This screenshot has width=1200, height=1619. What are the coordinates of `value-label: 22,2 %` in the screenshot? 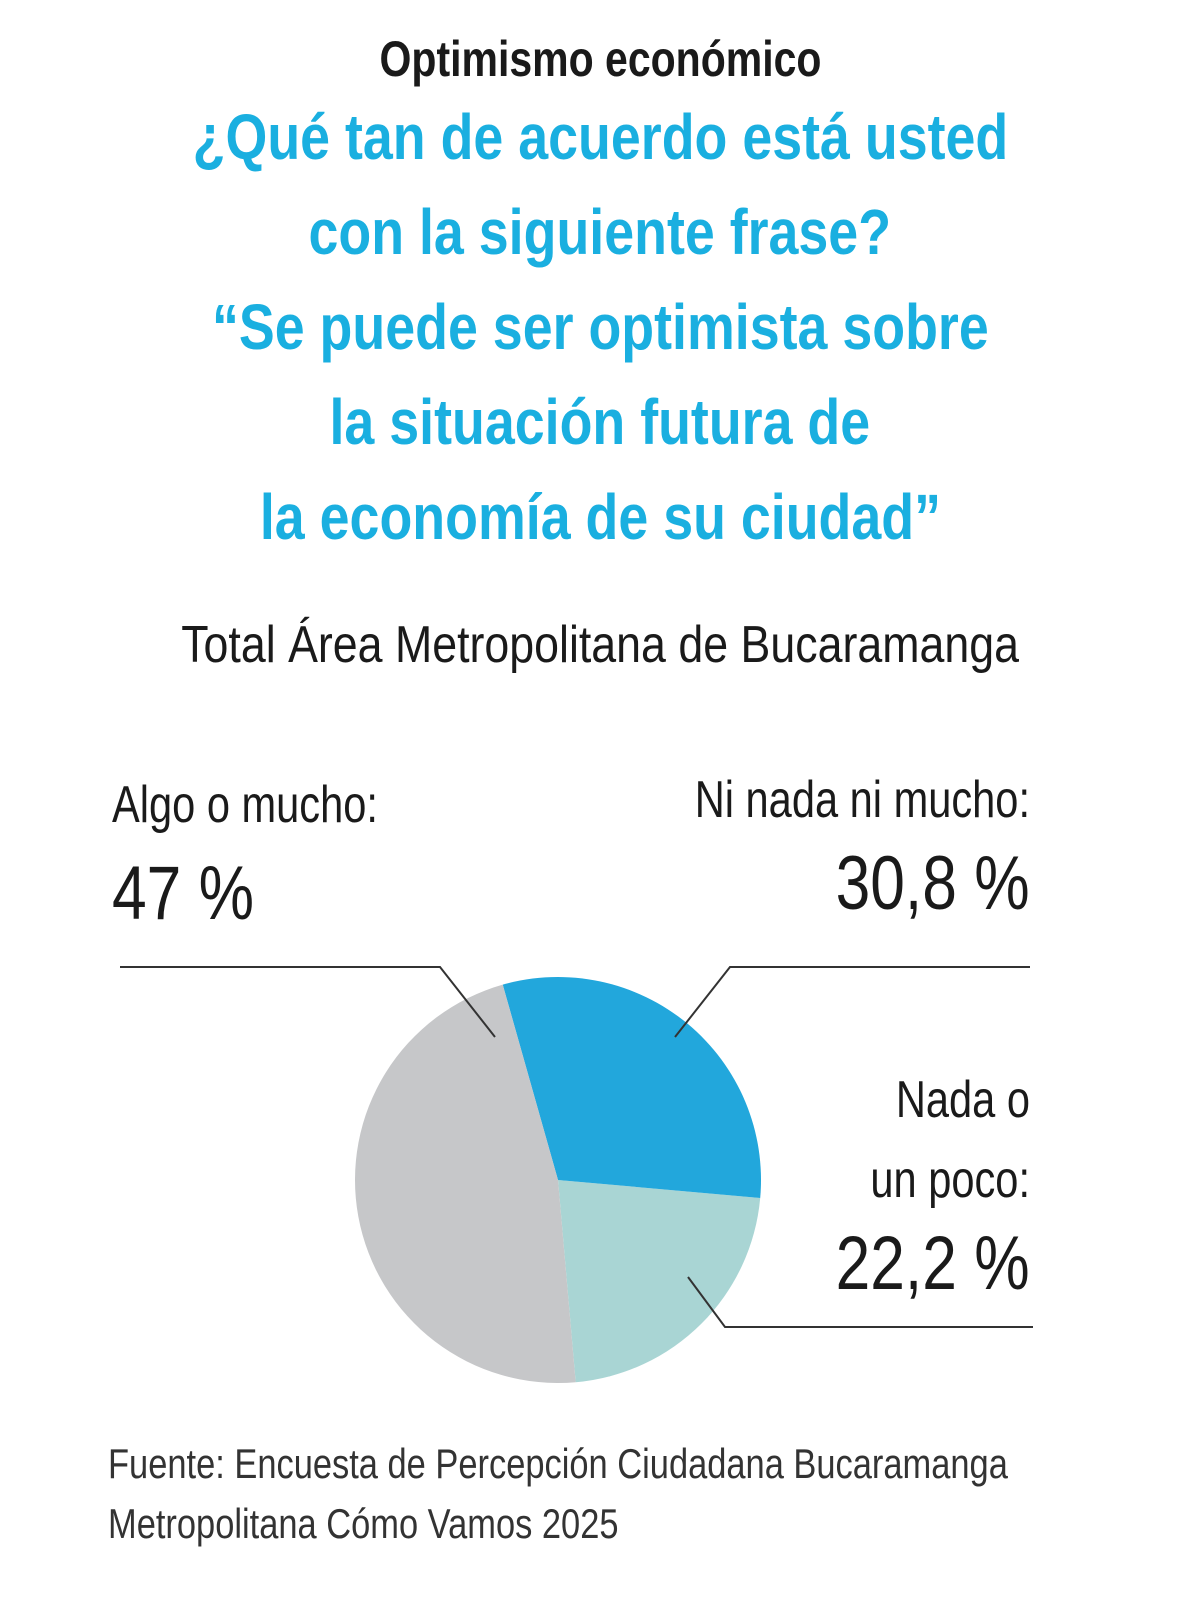 It's located at (932, 1263).